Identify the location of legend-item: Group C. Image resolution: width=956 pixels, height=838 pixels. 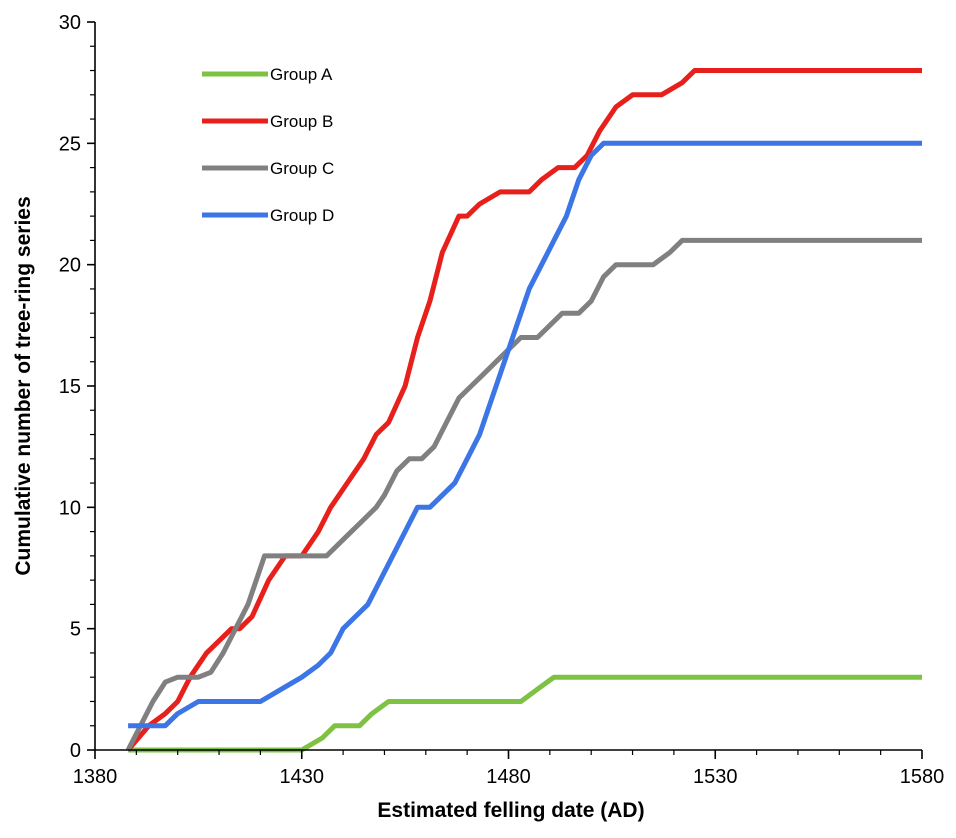
(268, 168).